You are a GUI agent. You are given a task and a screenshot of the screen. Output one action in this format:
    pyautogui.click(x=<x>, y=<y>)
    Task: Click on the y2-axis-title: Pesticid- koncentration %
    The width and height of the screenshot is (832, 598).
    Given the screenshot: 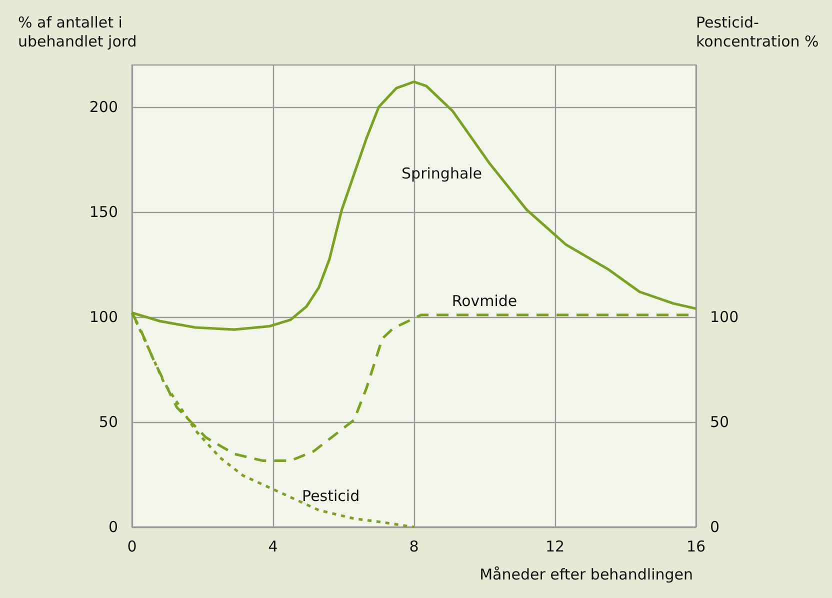 What is the action you would take?
    pyautogui.click(x=757, y=32)
    